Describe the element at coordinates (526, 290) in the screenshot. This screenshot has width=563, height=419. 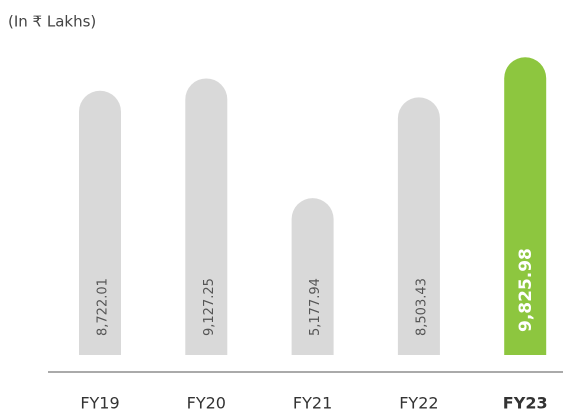
I see `value-label: 9,825.98` at that location.